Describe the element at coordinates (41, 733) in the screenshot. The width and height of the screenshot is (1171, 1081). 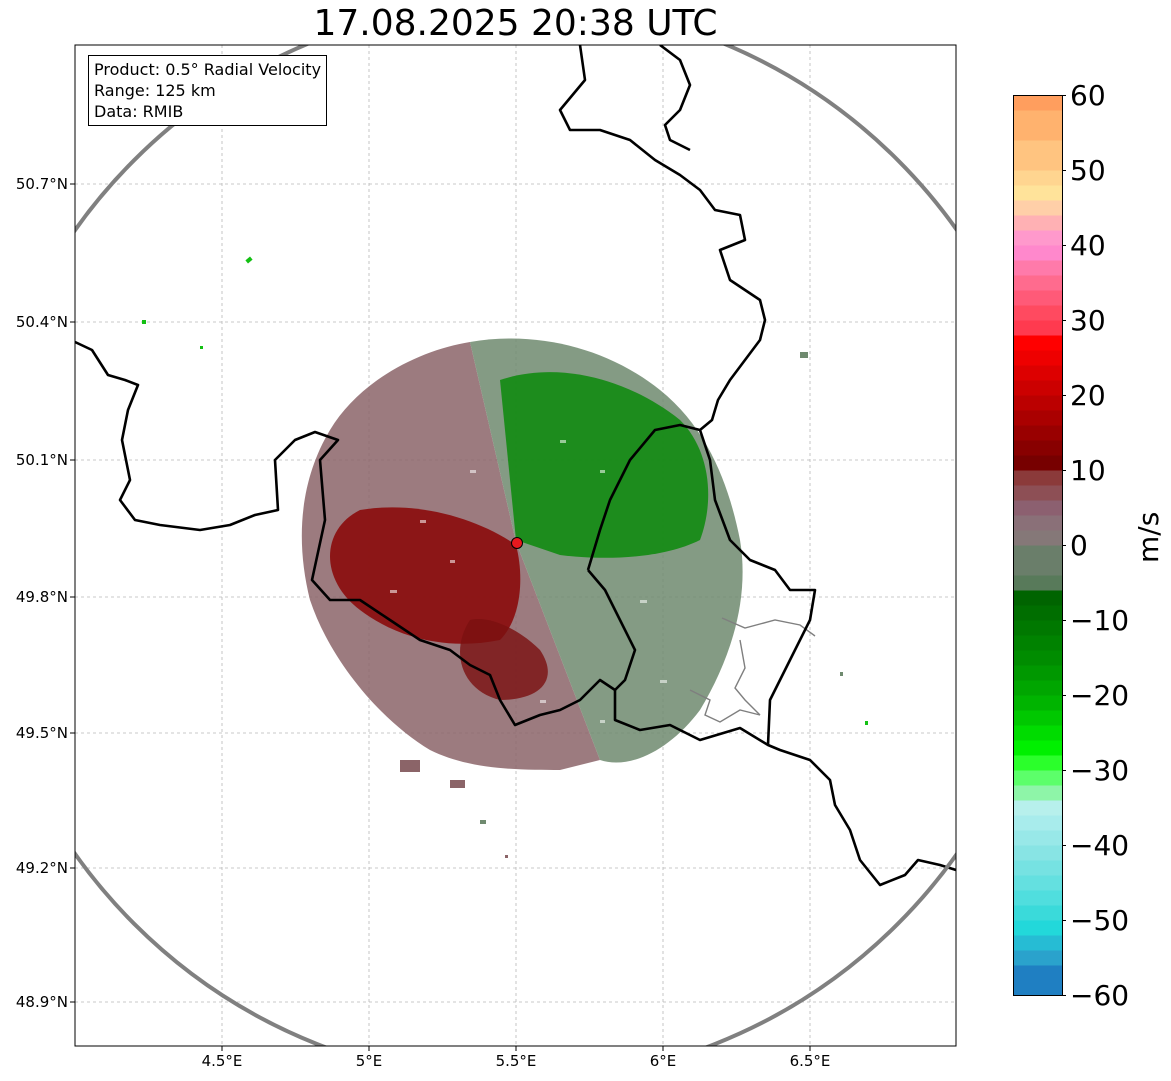
I see `lat-label-49-5: 49.5°N` at that location.